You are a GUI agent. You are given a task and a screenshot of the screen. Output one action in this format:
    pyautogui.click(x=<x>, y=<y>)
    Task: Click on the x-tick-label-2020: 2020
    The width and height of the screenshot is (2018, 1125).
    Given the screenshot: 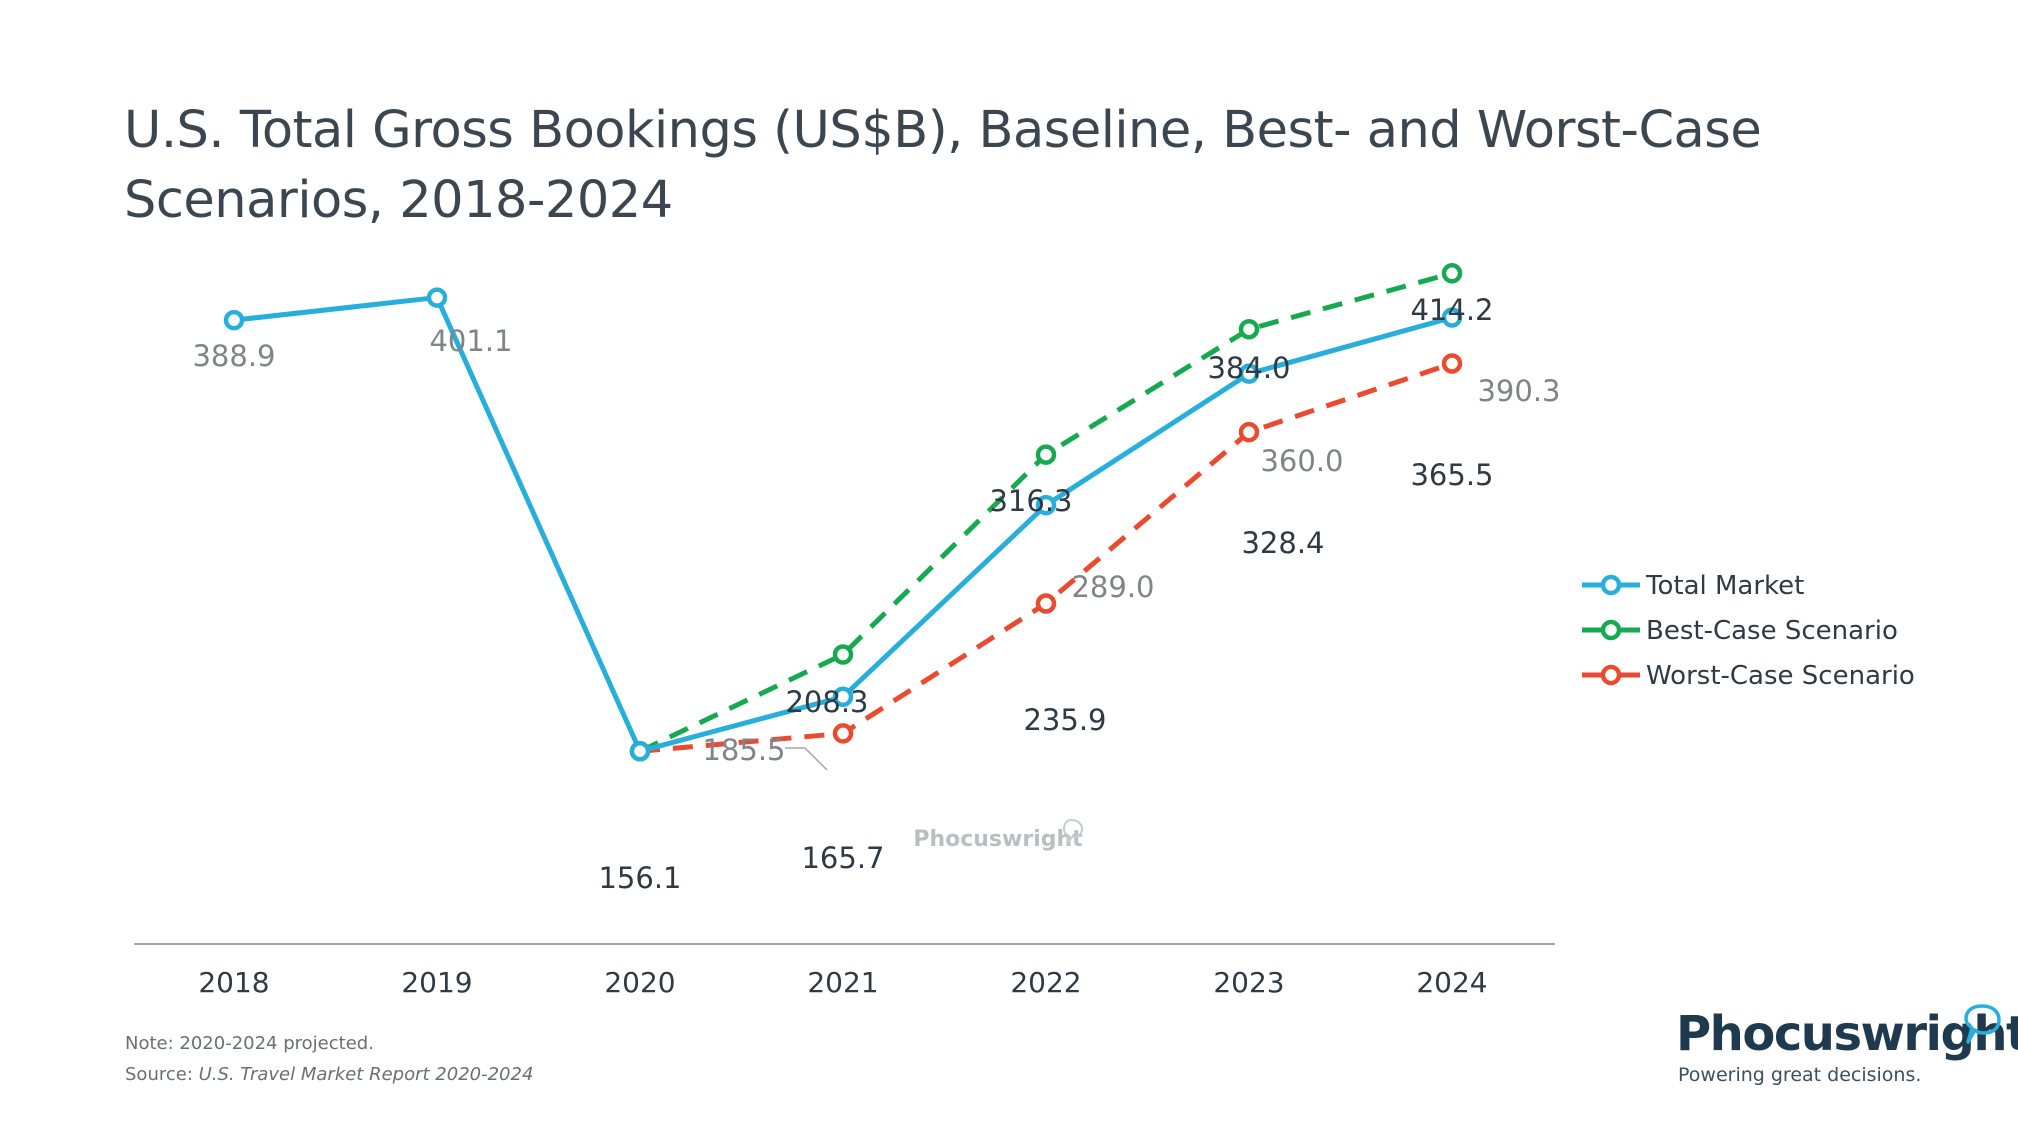 What is the action you would take?
    pyautogui.click(x=639, y=982)
    